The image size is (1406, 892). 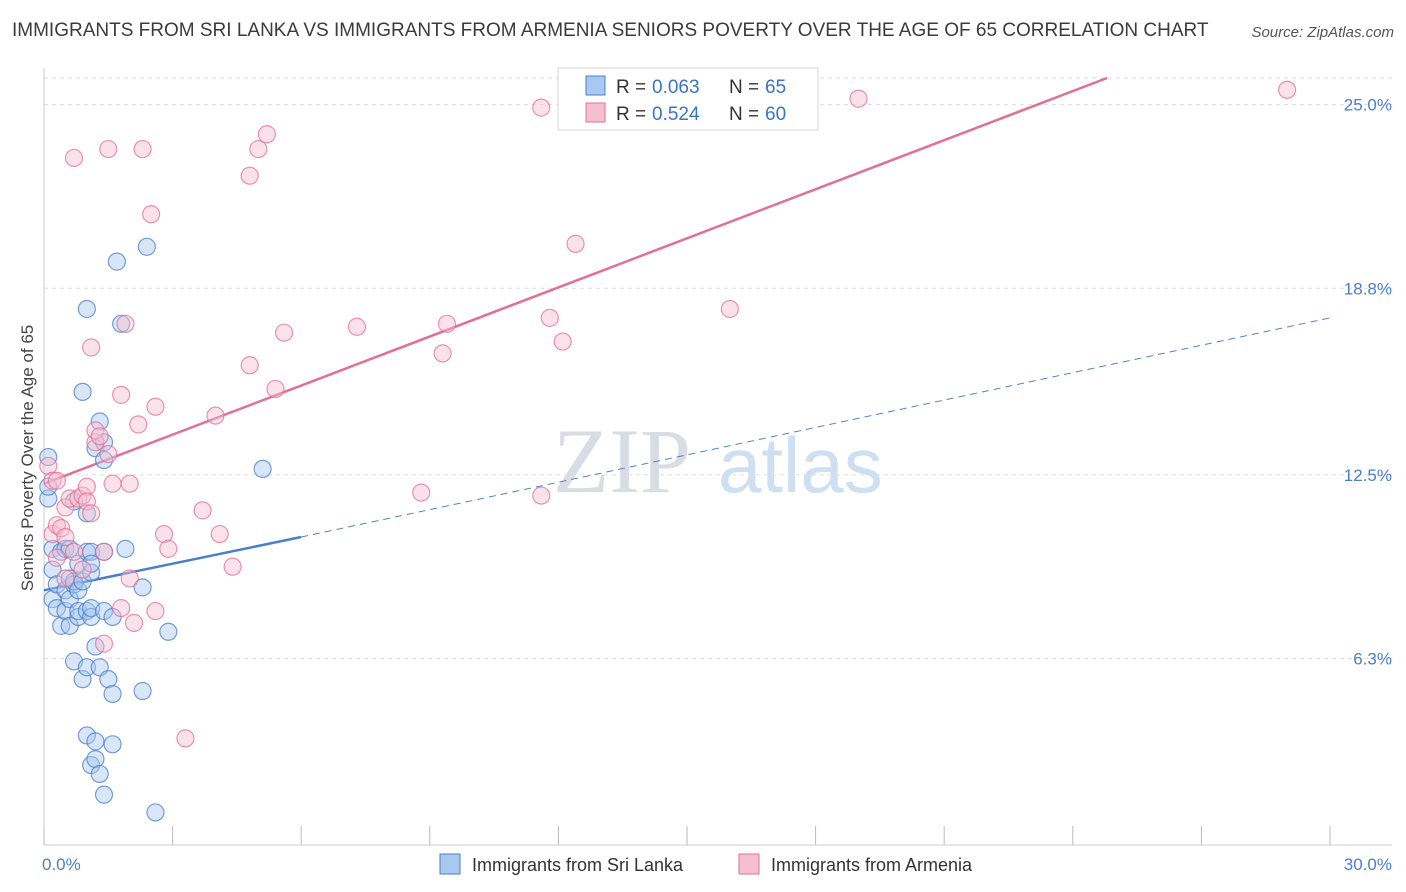 I want to click on bottom-legend-label-sri-lanka: Immigrants from Sri Lanka, so click(x=578, y=865).